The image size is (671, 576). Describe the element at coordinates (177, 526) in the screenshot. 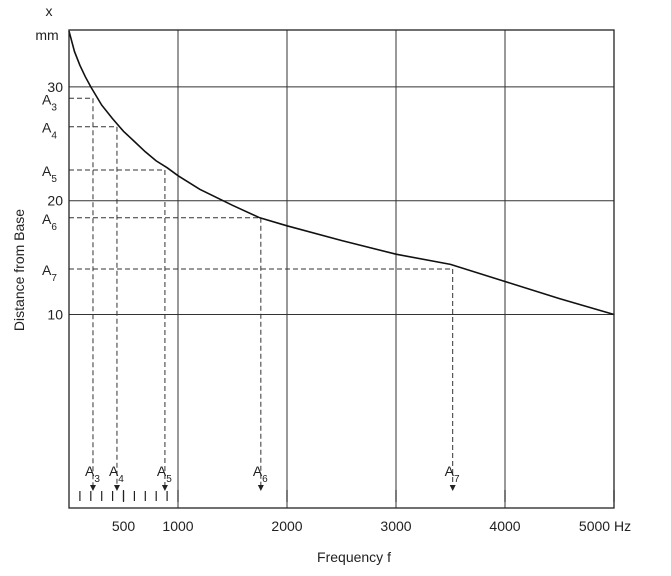

I see `x-tick-label-1000: 1000` at that location.